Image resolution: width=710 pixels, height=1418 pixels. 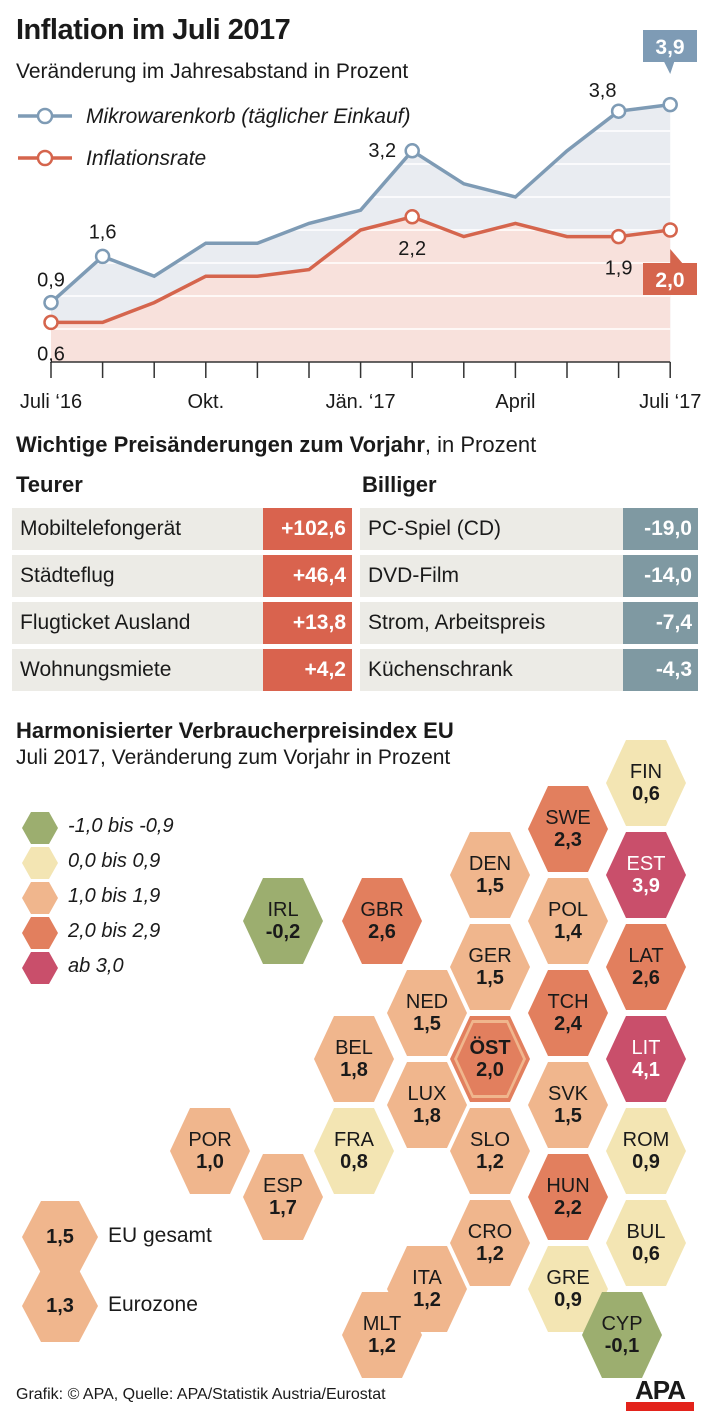 I want to click on price-row: DVD-Film -14,0, so click(x=529, y=576).